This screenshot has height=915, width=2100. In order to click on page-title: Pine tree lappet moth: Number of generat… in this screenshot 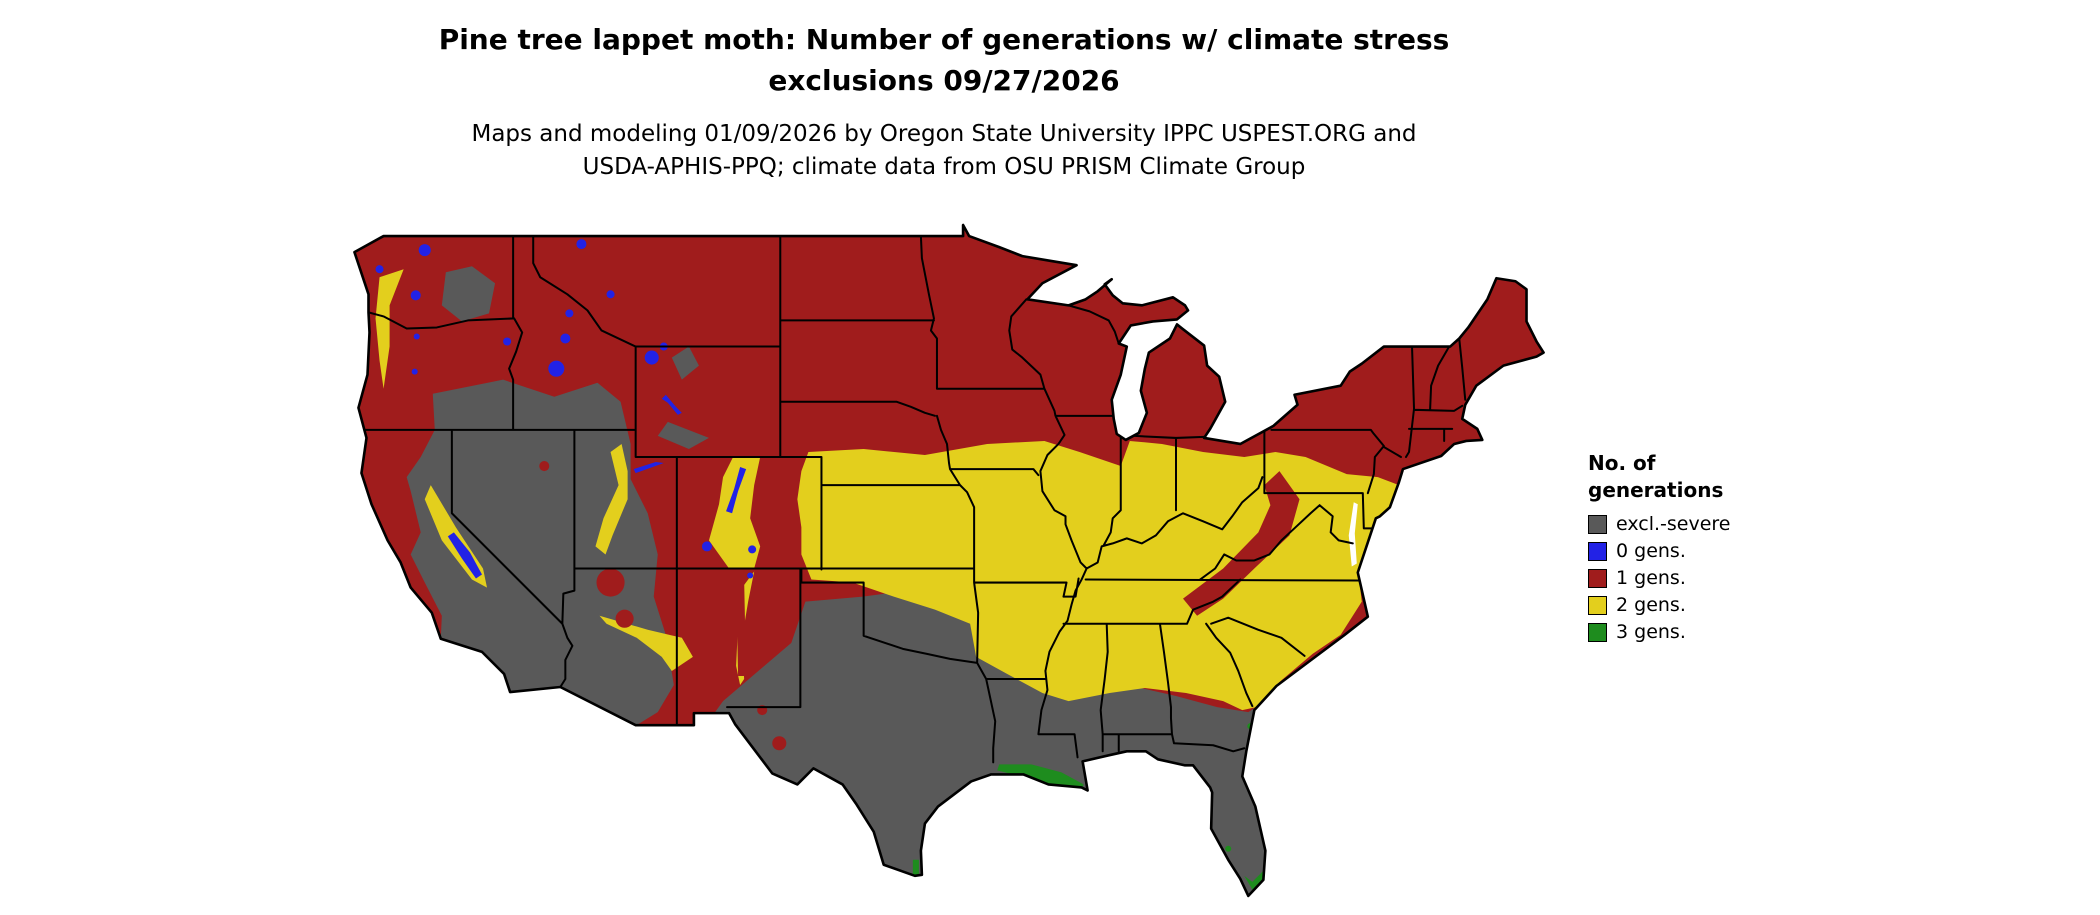, I will do `click(944, 60)`.